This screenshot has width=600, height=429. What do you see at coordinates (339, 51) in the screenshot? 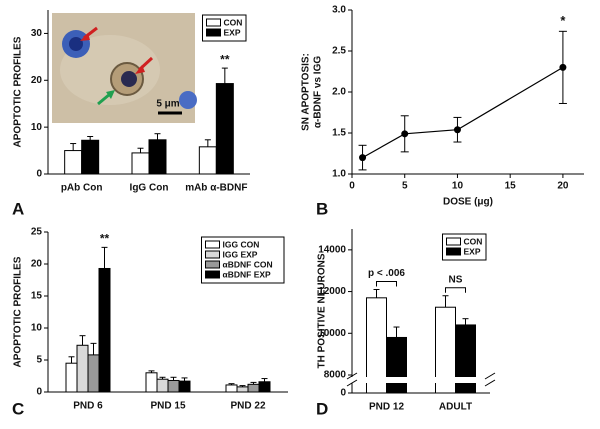
I see `y-tick-label: 2.5` at bounding box center [339, 51].